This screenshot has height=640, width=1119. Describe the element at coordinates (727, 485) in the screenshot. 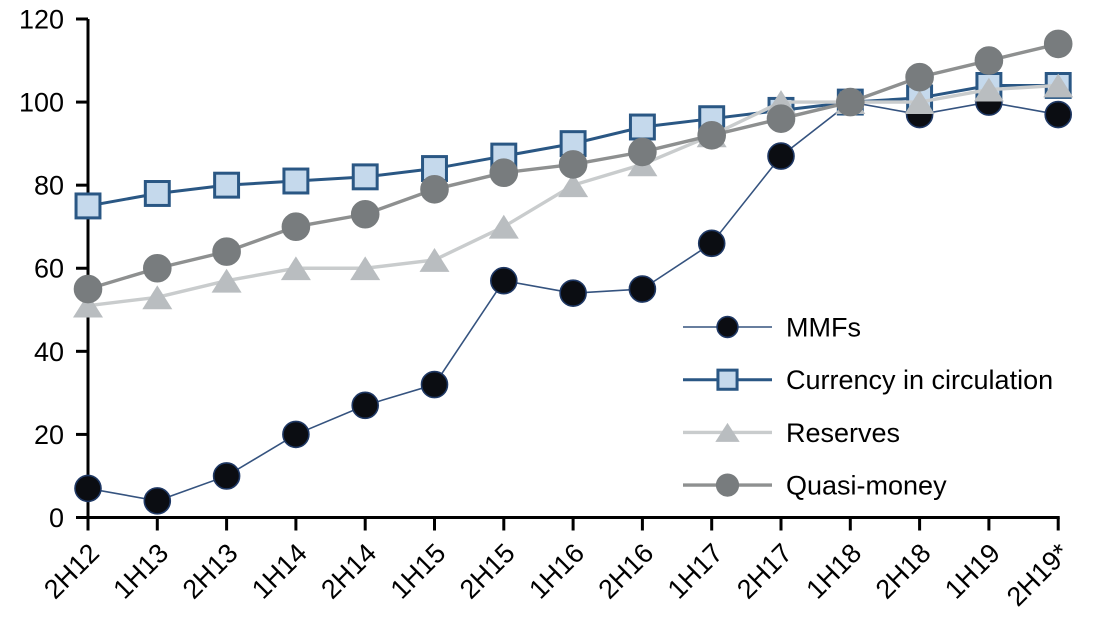

I see `legend-marker-quasi-money` at that location.